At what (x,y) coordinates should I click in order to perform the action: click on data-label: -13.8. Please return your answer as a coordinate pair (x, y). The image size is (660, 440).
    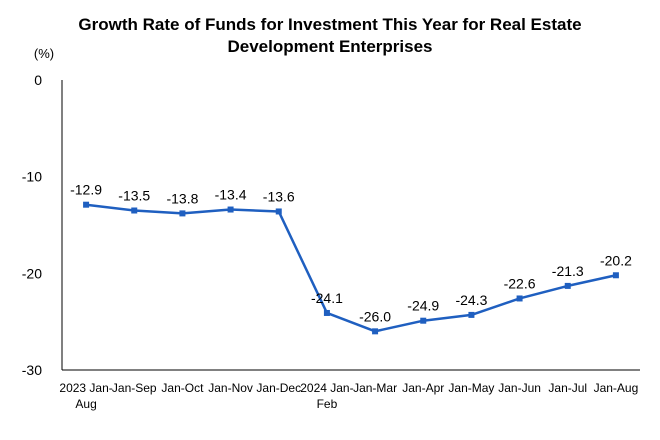
    Looking at the image, I should click on (182, 198).